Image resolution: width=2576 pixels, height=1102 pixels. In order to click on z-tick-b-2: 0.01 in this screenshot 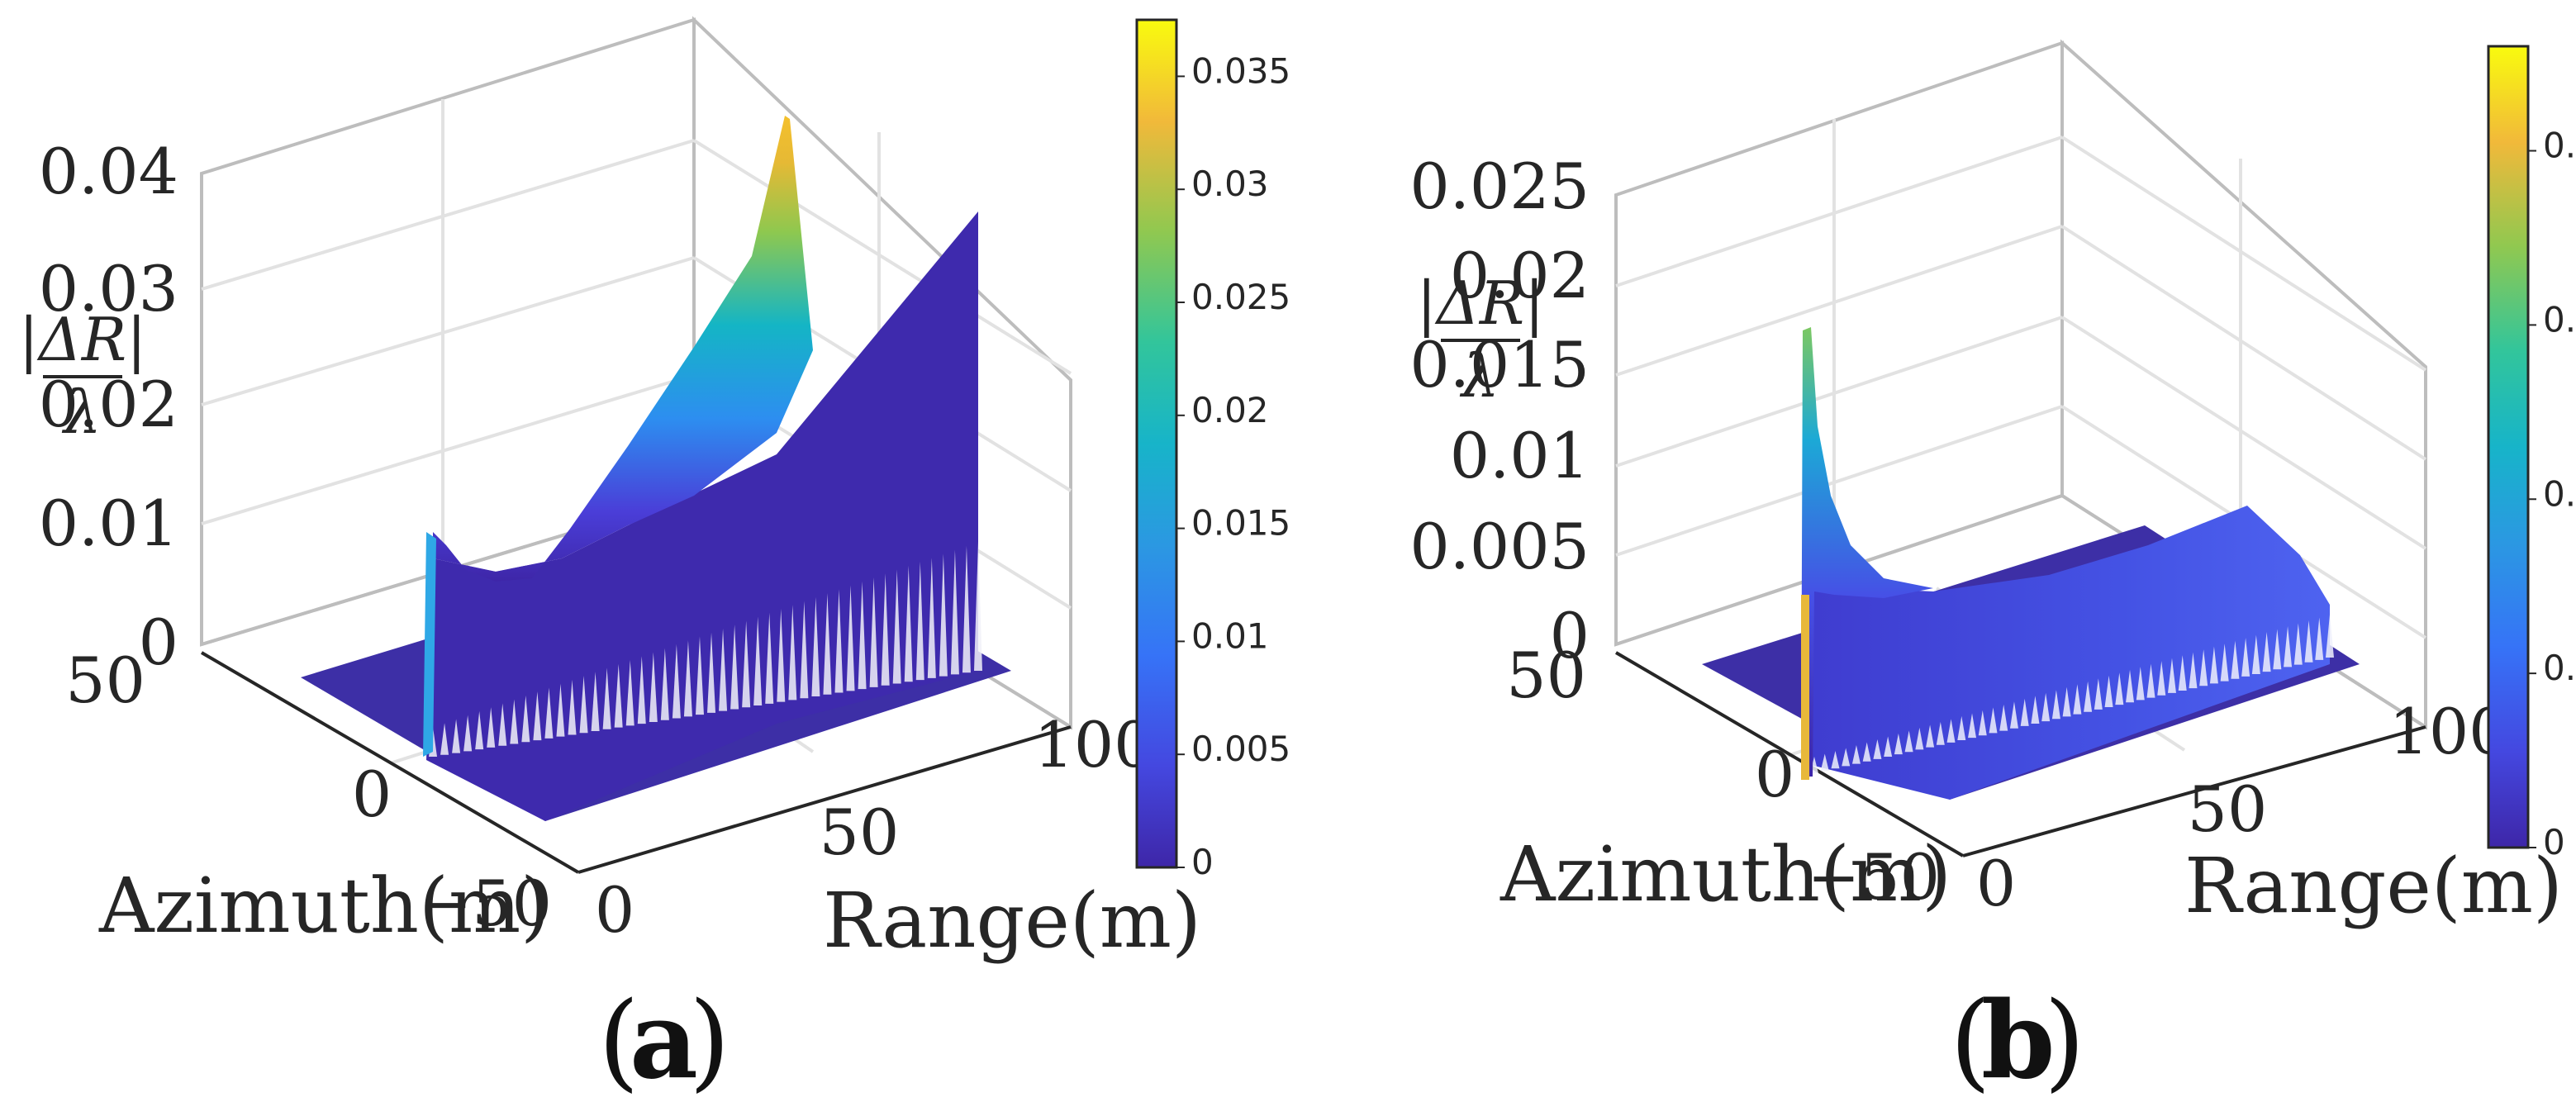, I will do `click(1520, 455)`.